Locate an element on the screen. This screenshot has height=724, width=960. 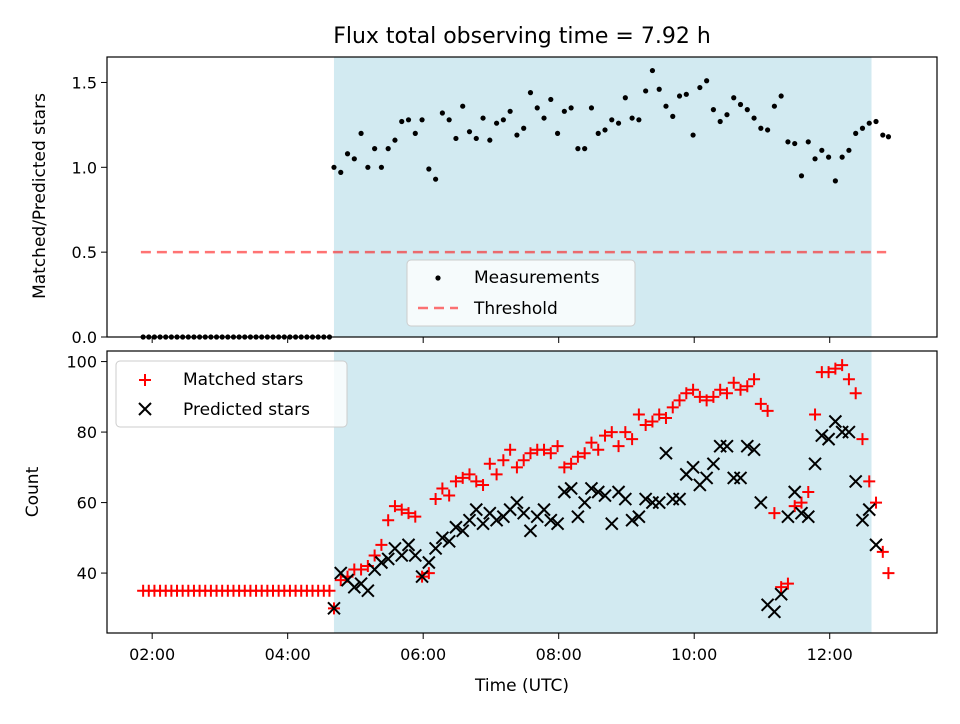
bottom-legend: Matched stars Predicted stars is located at coordinates (231, 394).